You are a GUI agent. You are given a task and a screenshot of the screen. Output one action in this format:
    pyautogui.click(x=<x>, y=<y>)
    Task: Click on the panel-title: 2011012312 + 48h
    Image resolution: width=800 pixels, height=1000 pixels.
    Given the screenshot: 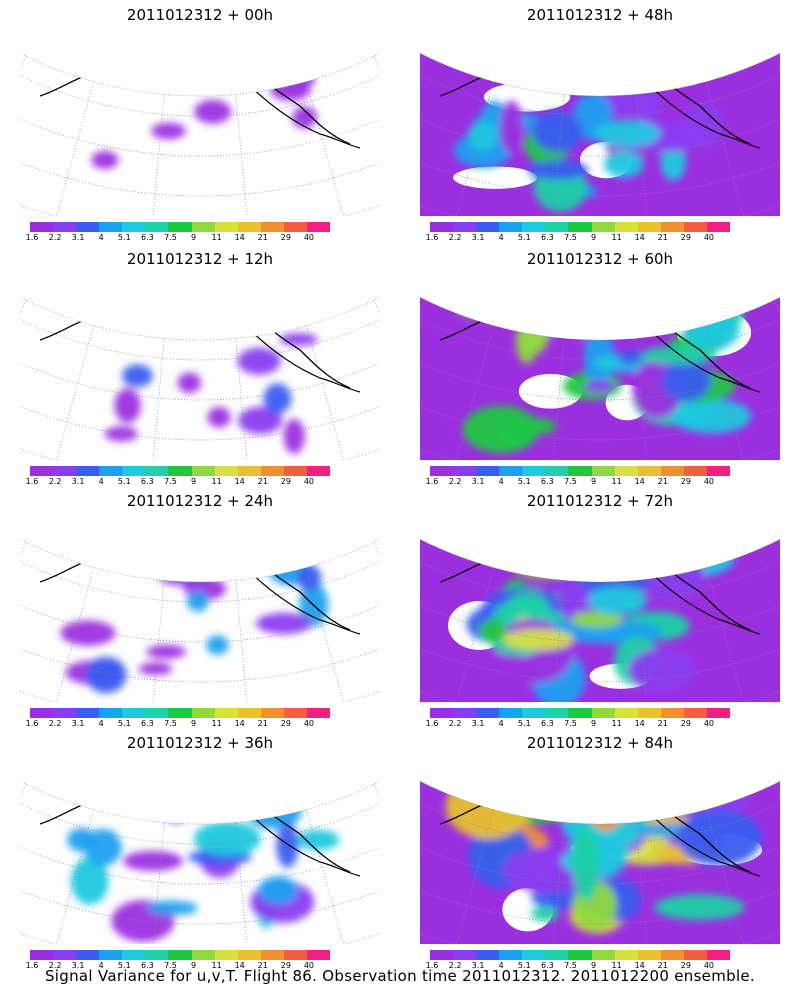 What is the action you would take?
    pyautogui.click(x=600, y=15)
    